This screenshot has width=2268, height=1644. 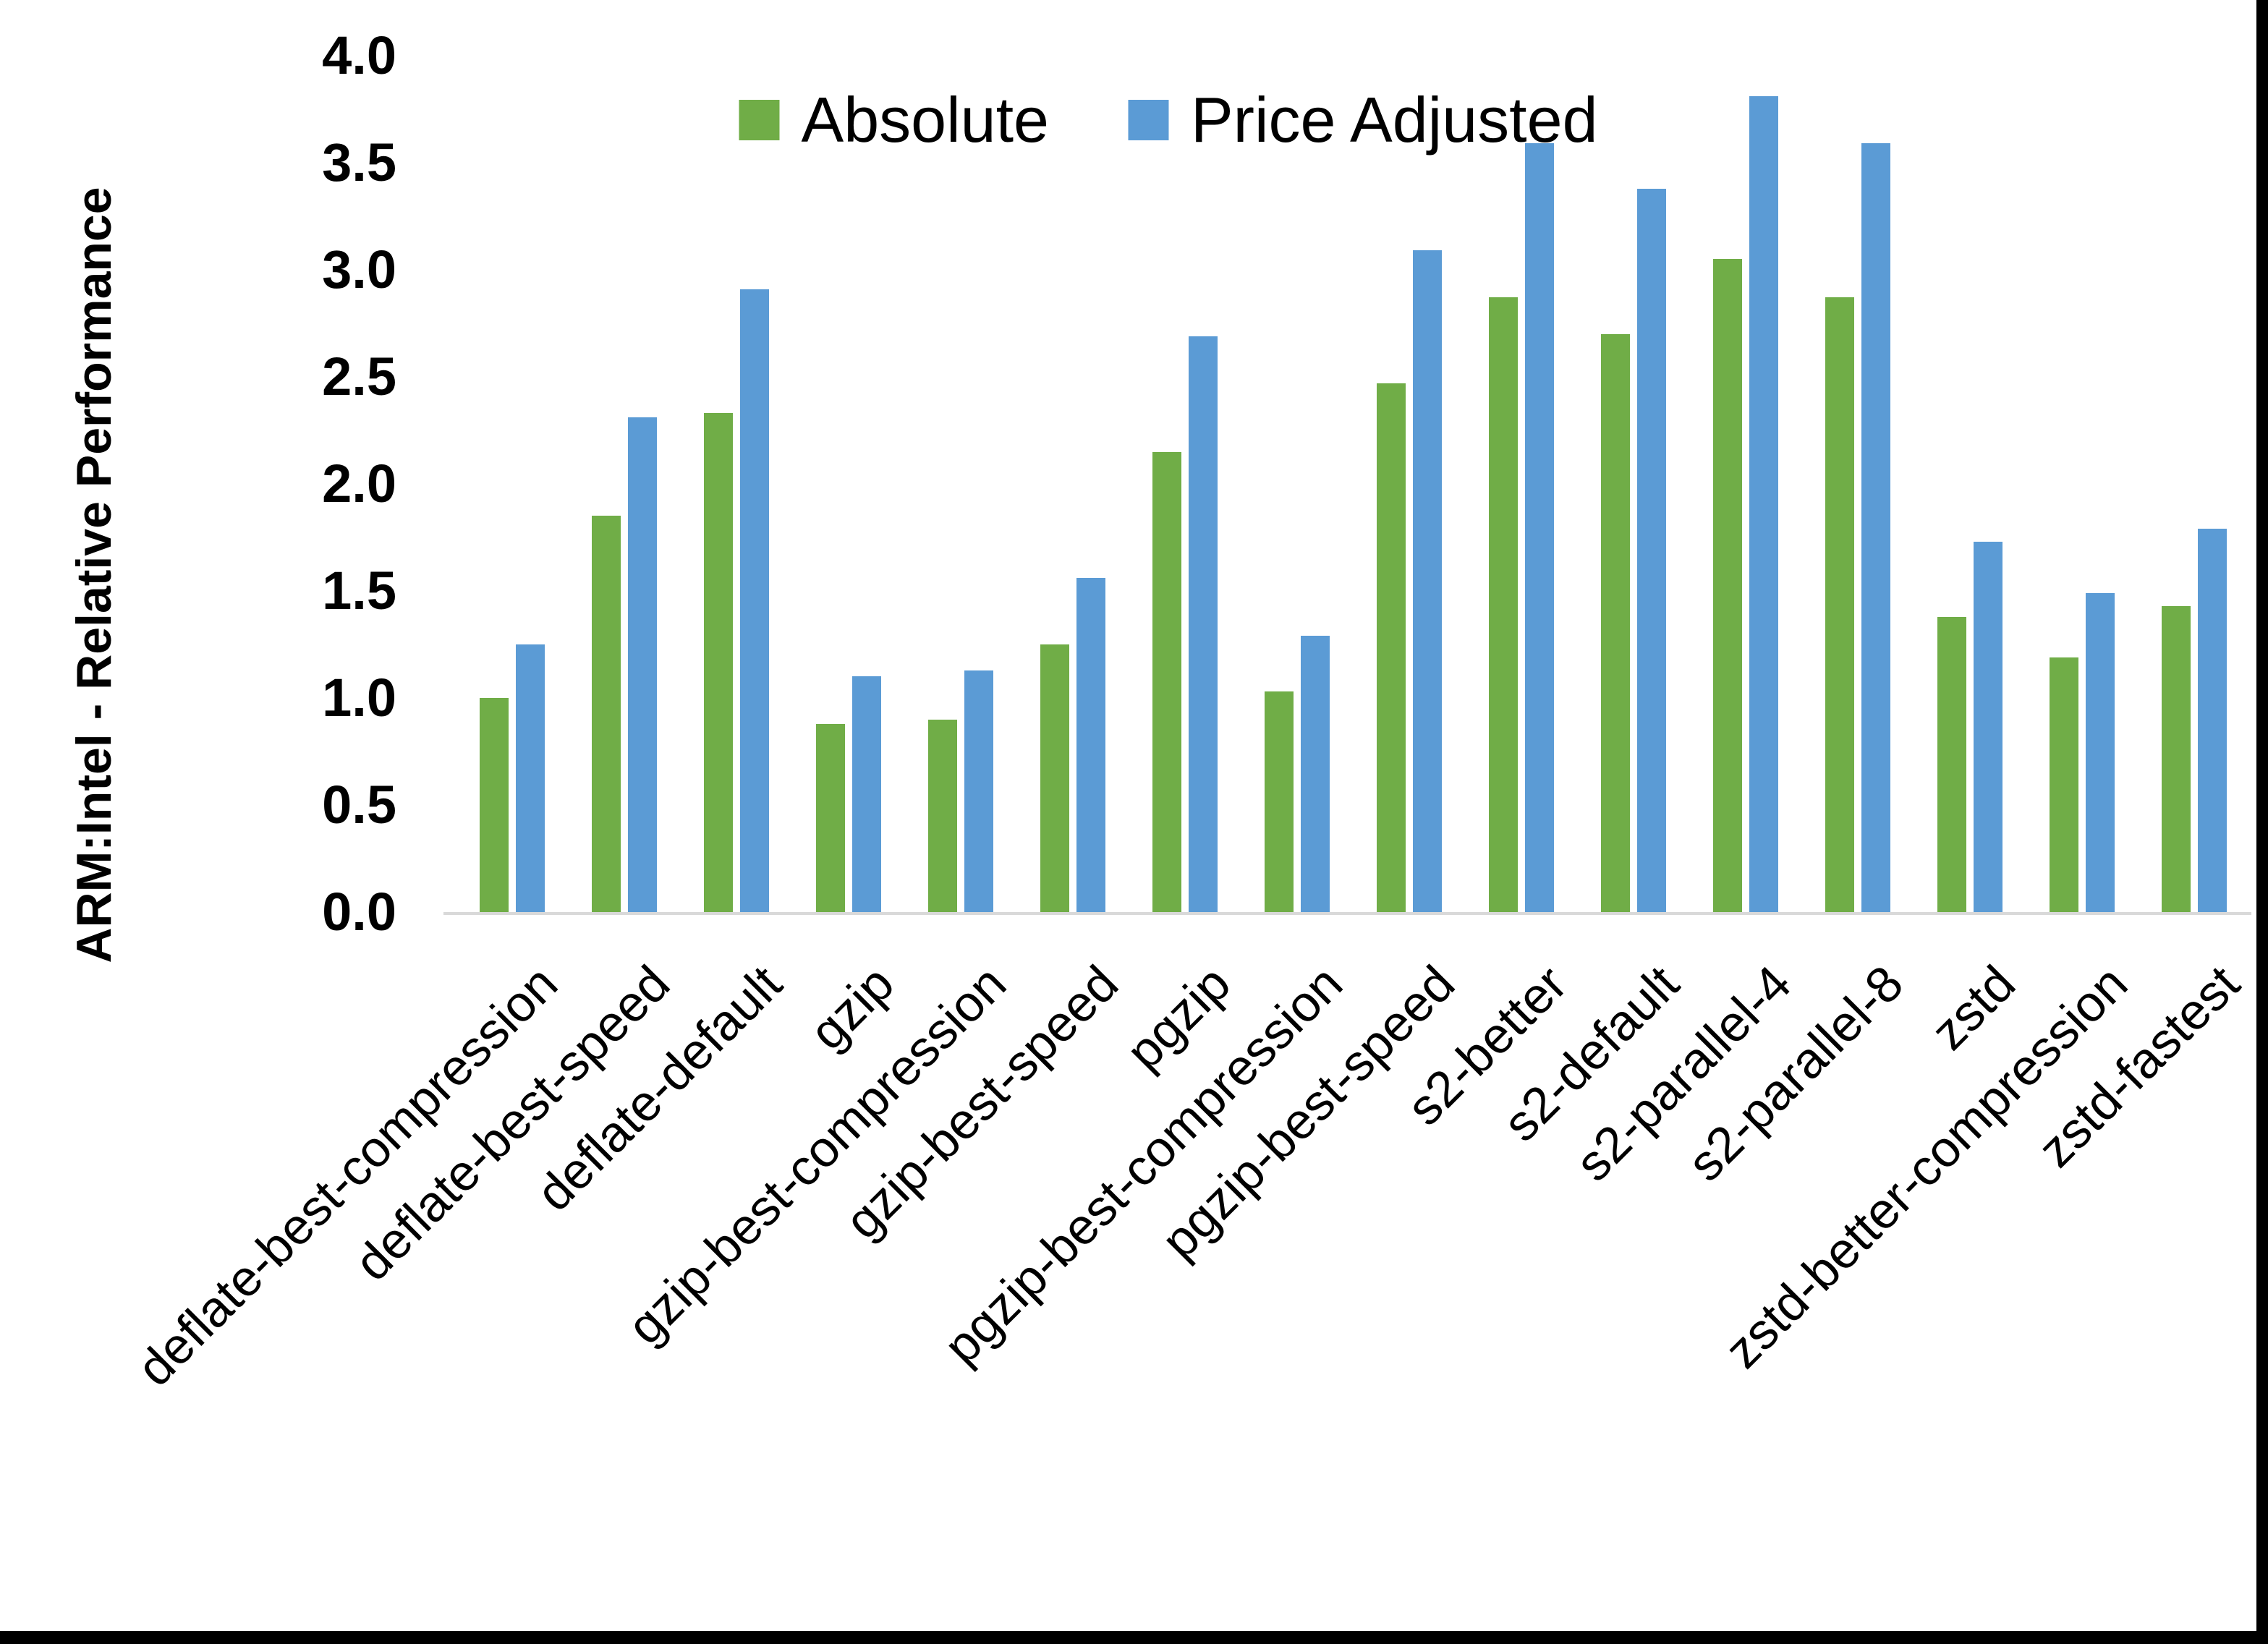 I want to click on bar-absolute-gzip-best-compression, so click(x=942, y=816).